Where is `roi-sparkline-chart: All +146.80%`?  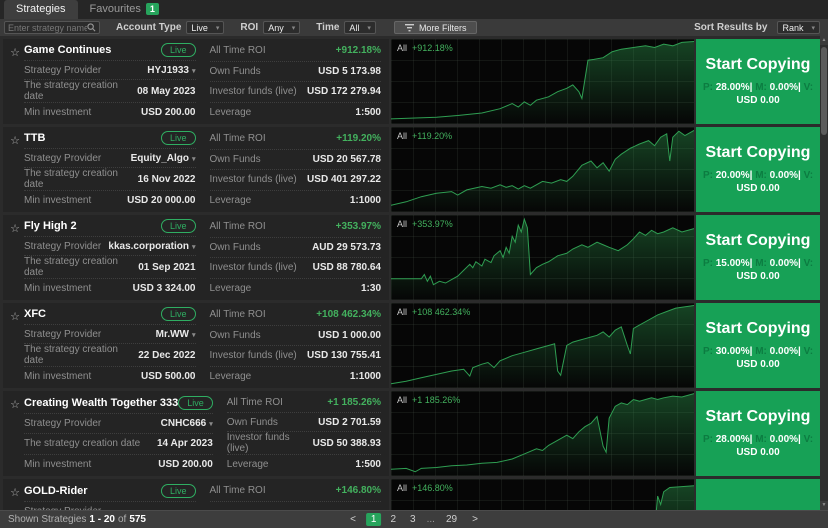
roi-sparkline-chart: All +146.80% is located at coordinates (542, 494).